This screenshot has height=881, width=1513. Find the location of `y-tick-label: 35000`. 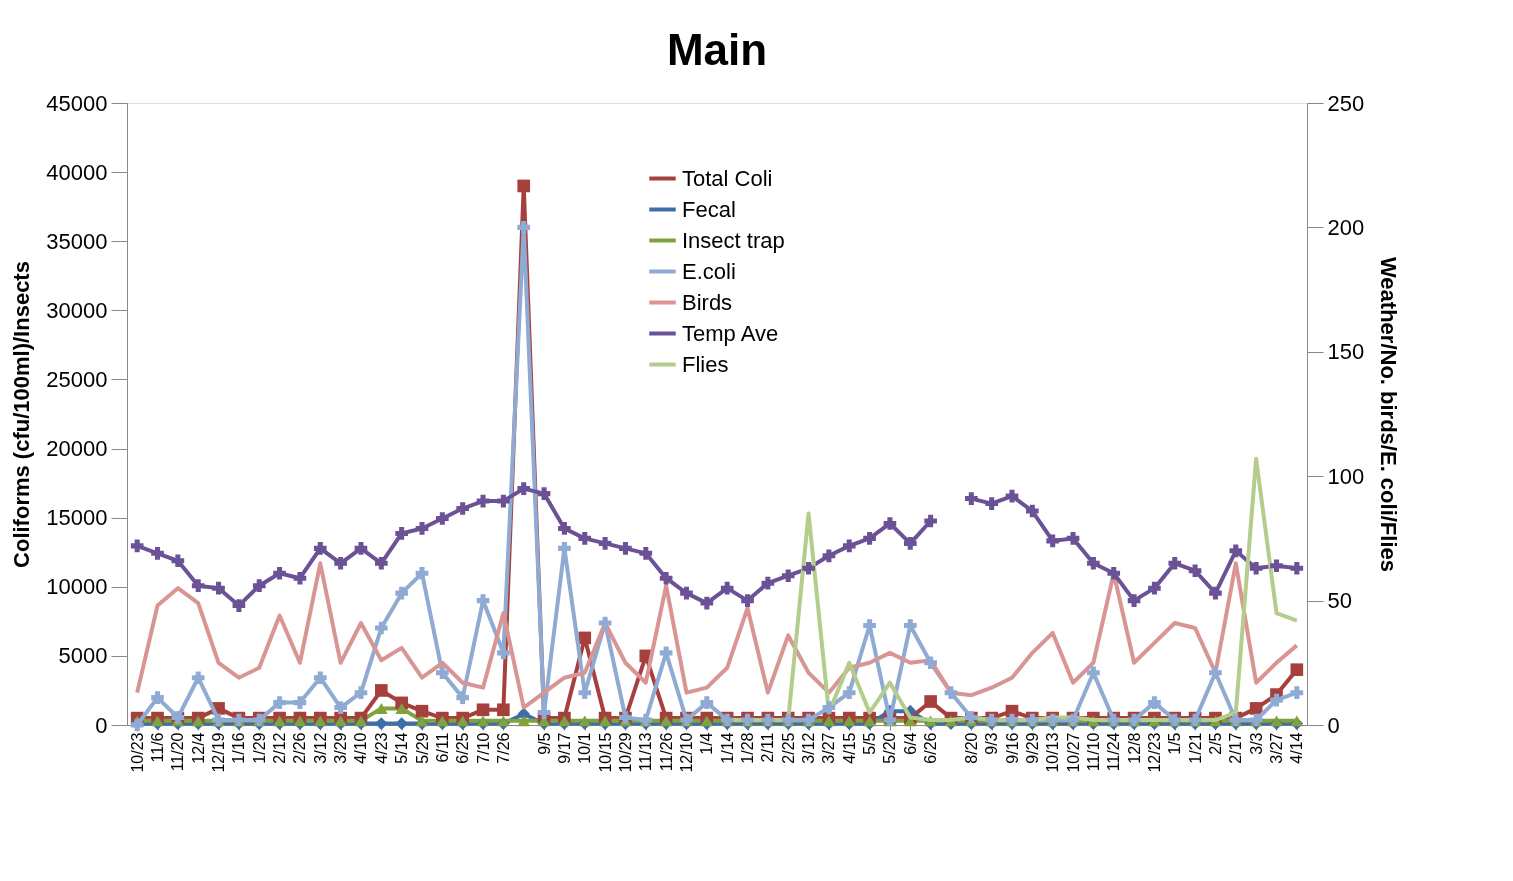

y-tick-label: 35000 is located at coordinates (77, 241).